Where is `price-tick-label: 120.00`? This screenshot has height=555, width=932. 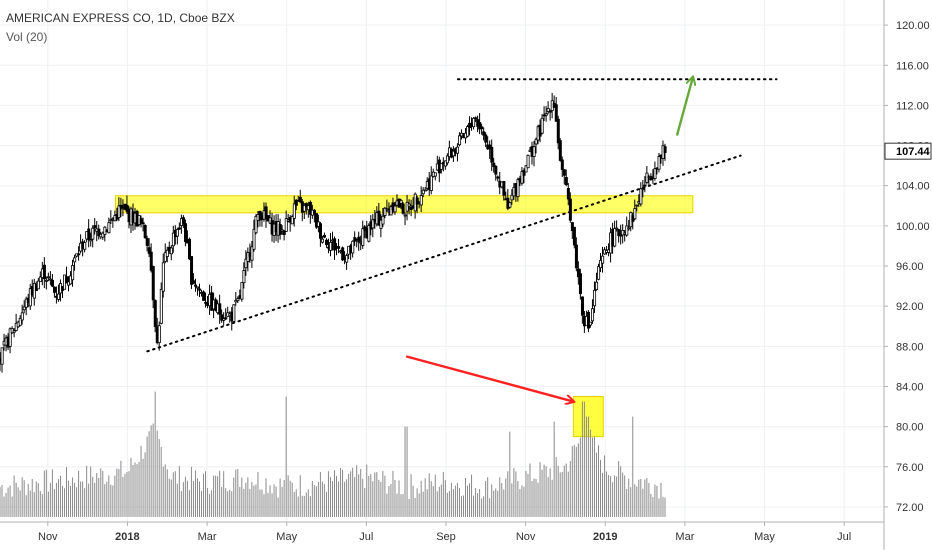
price-tick-label: 120.00 is located at coordinates (913, 26).